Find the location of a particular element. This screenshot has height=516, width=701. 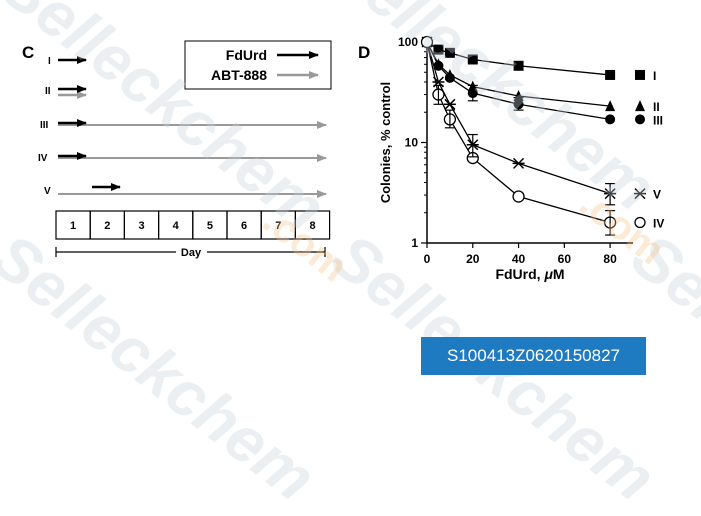

panel-label-d: D is located at coordinates (364, 52).